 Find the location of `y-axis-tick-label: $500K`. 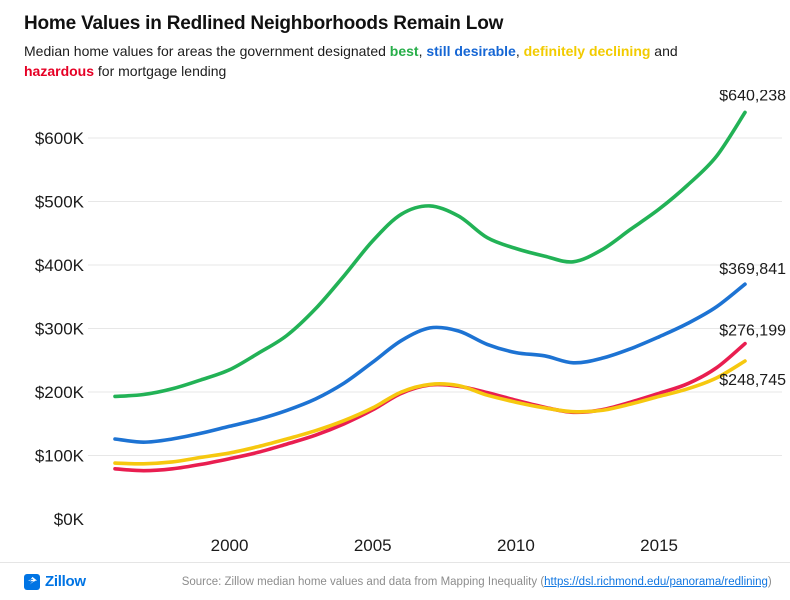

y-axis-tick-label: $500K is located at coordinates (60, 202).